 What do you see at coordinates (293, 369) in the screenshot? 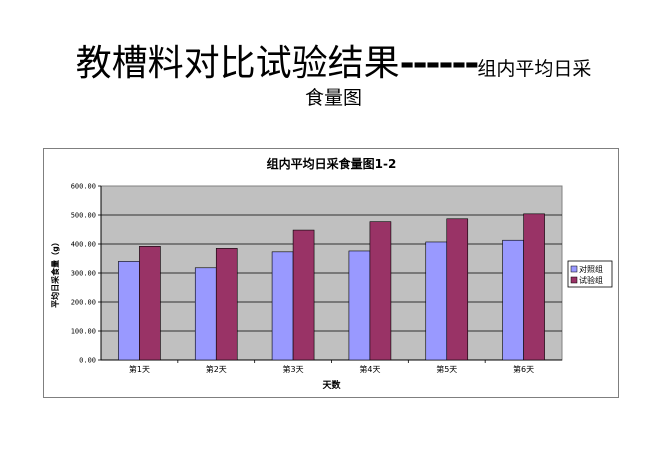
I see `x-tick-label: 第3天` at bounding box center [293, 369].